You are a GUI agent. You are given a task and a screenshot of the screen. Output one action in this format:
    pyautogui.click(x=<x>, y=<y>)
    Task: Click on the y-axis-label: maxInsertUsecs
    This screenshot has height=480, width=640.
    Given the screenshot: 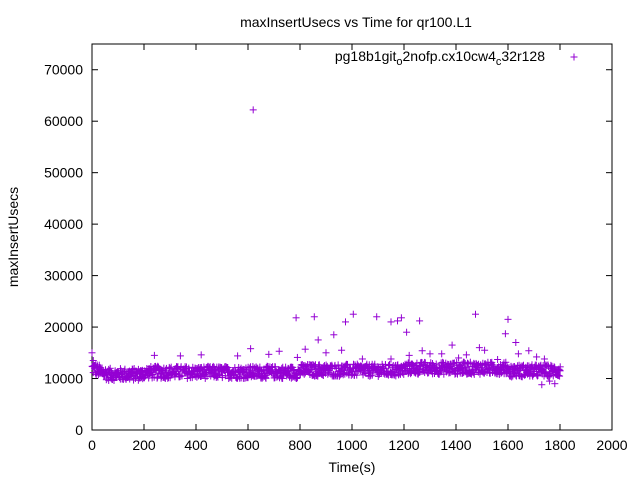 What is the action you would take?
    pyautogui.click(x=13, y=237)
    